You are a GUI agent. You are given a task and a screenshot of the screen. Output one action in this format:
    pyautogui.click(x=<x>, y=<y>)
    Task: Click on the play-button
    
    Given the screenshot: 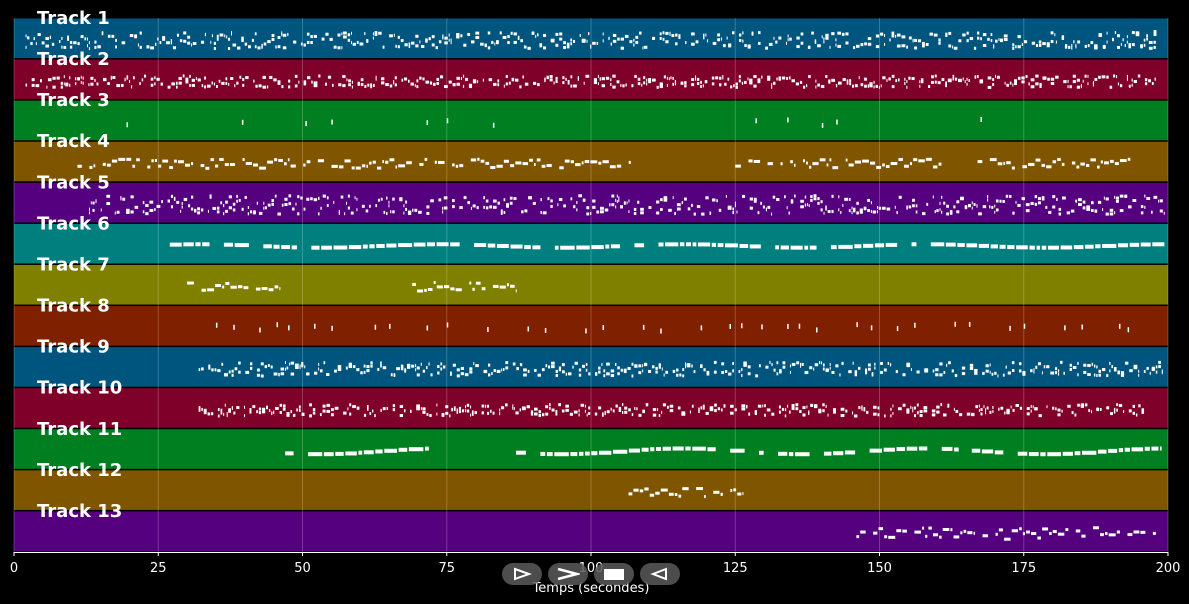 What is the action you would take?
    pyautogui.click(x=568, y=574)
    